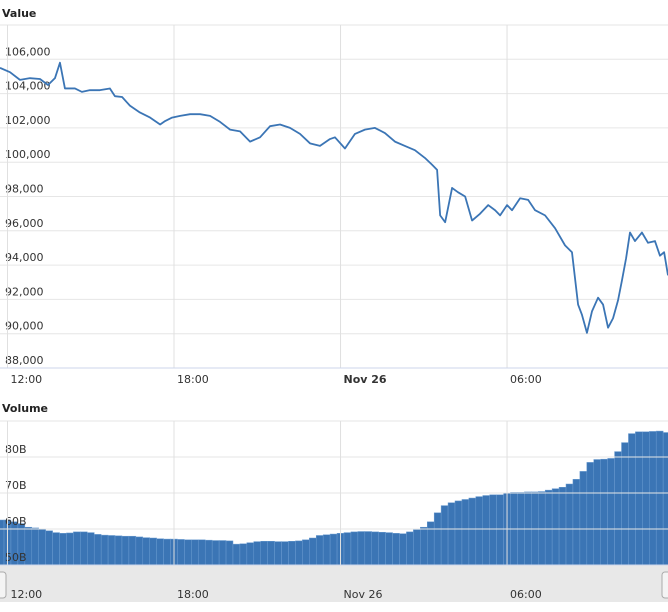 Image resolution: width=668 pixels, height=612 pixels. What do you see at coordinates (16, 449) in the screenshot?
I see `y-tick-label: 80B` at bounding box center [16, 449].